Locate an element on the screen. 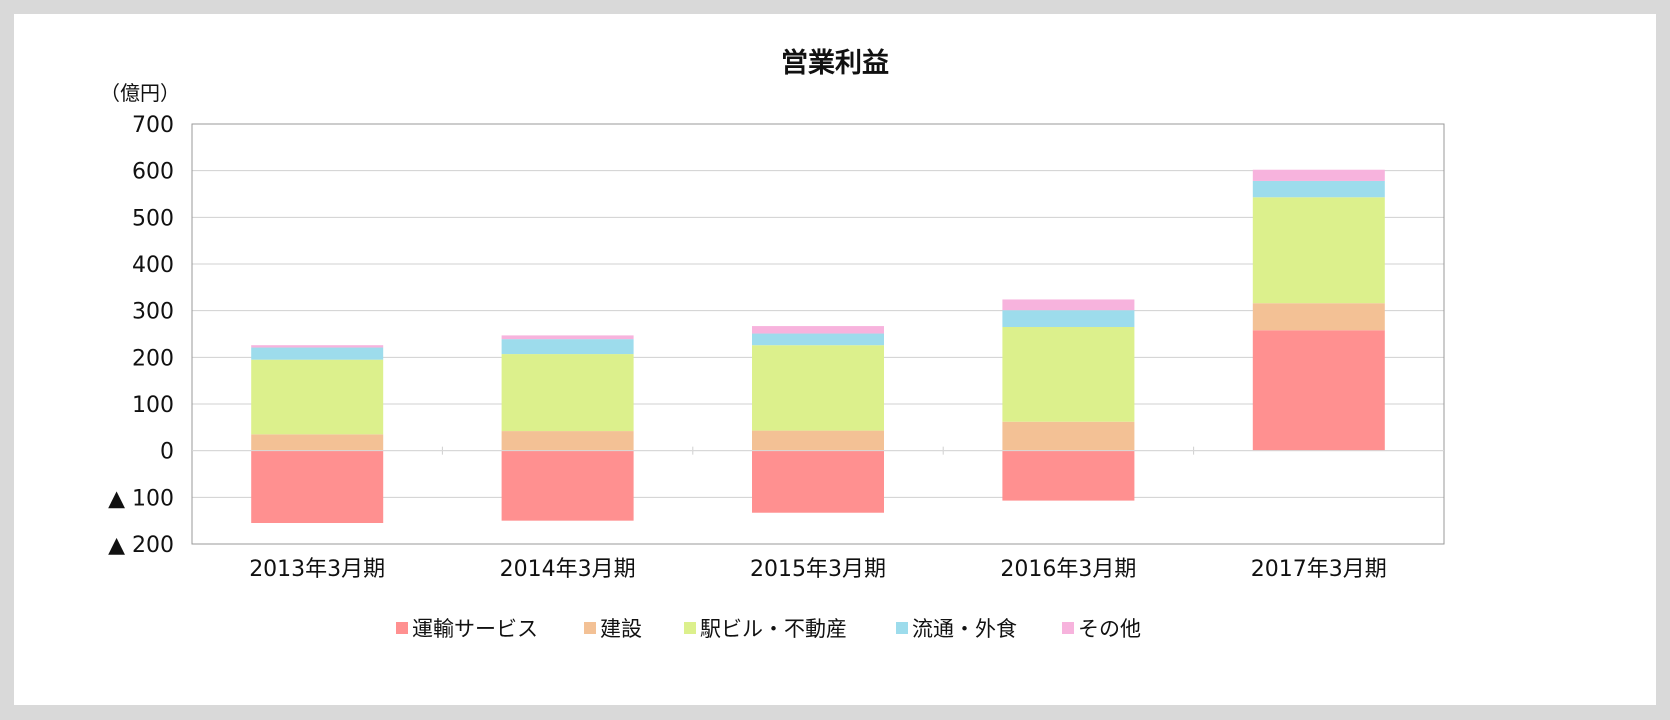 The image size is (1670, 720). legend-label: 駅ビル・不動産 is located at coordinates (773, 629).